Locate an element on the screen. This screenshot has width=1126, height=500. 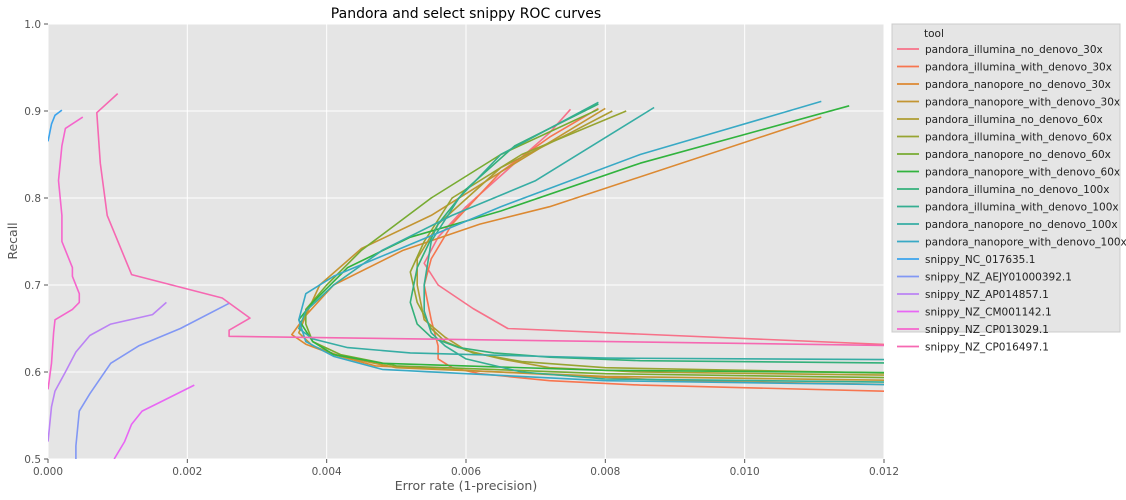
legend-item-label: pandora_nanopore_no_denovo_30x is located at coordinates (1018, 85).